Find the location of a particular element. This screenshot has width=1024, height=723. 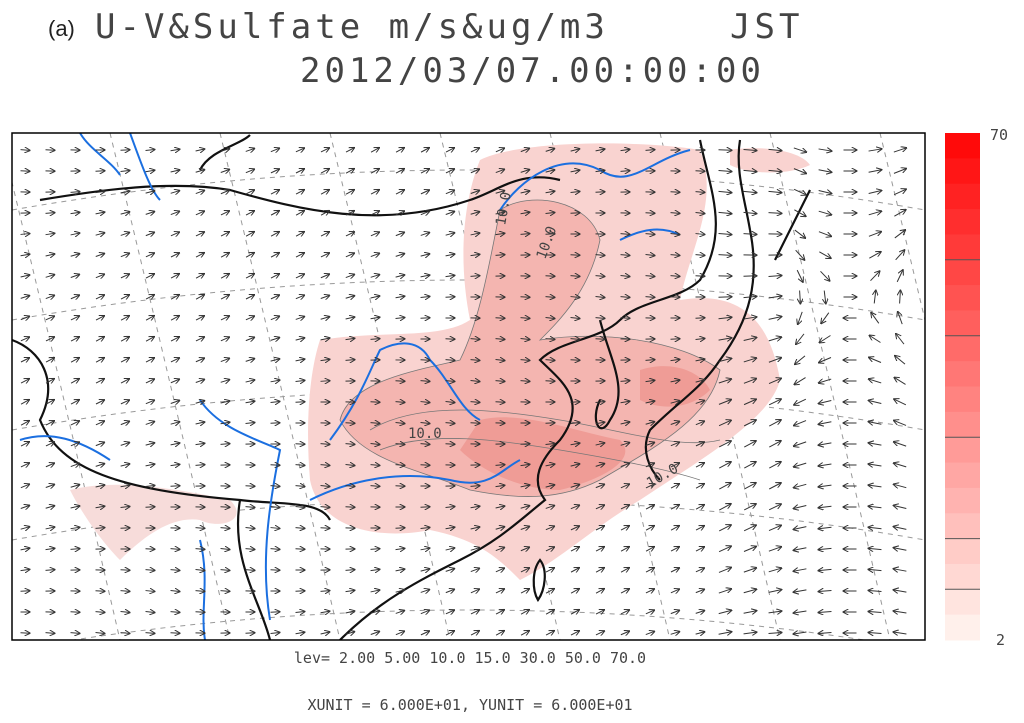

units: XUNIT = 6.000E+01, YUNIT = 6.000E+01 is located at coordinates (469, 705).